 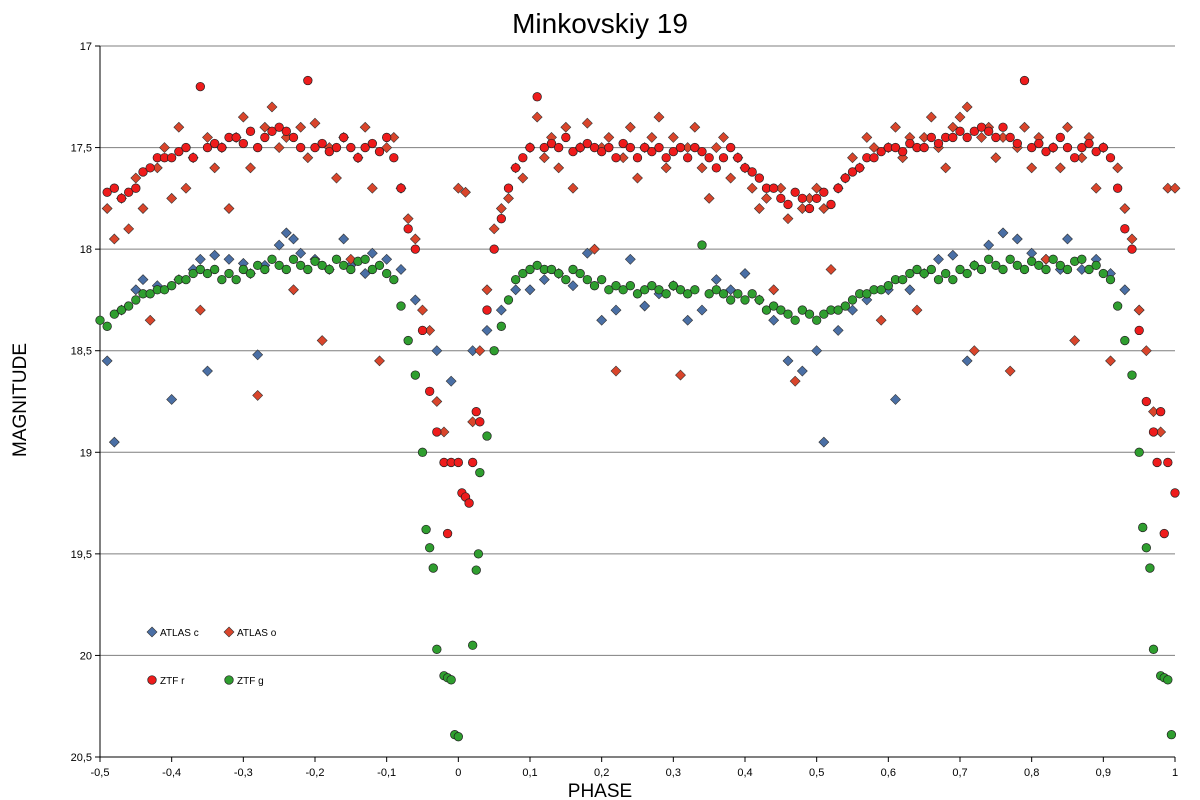 What do you see at coordinates (20, 400) in the screenshot?
I see `y-axis-title: MAGNITUDE` at bounding box center [20, 400].